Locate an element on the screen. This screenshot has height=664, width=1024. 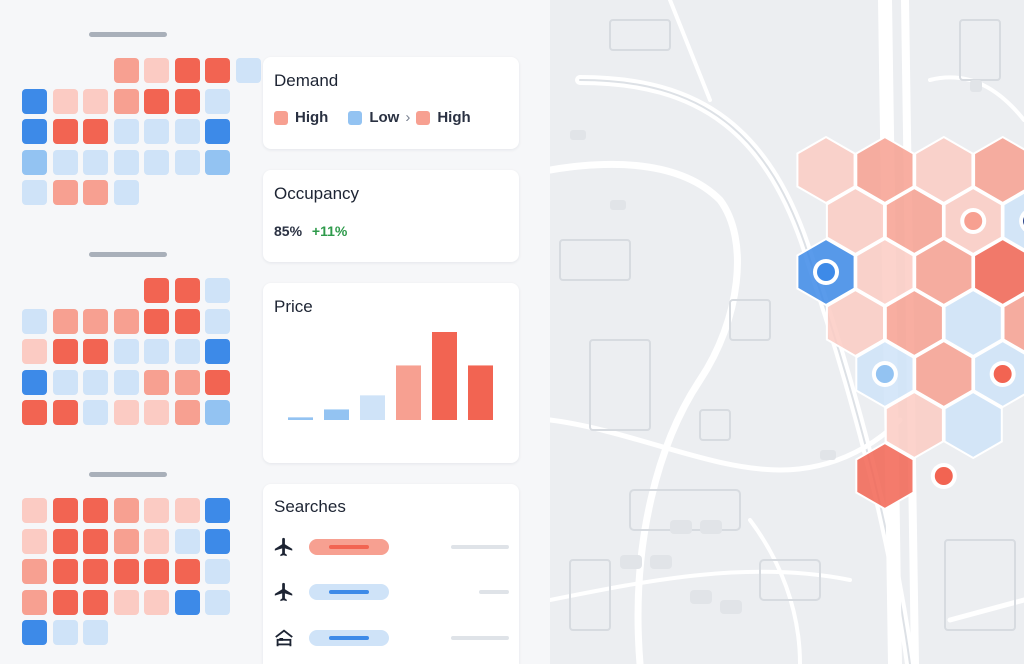
price-card: Price is located at coordinates (391, 373).